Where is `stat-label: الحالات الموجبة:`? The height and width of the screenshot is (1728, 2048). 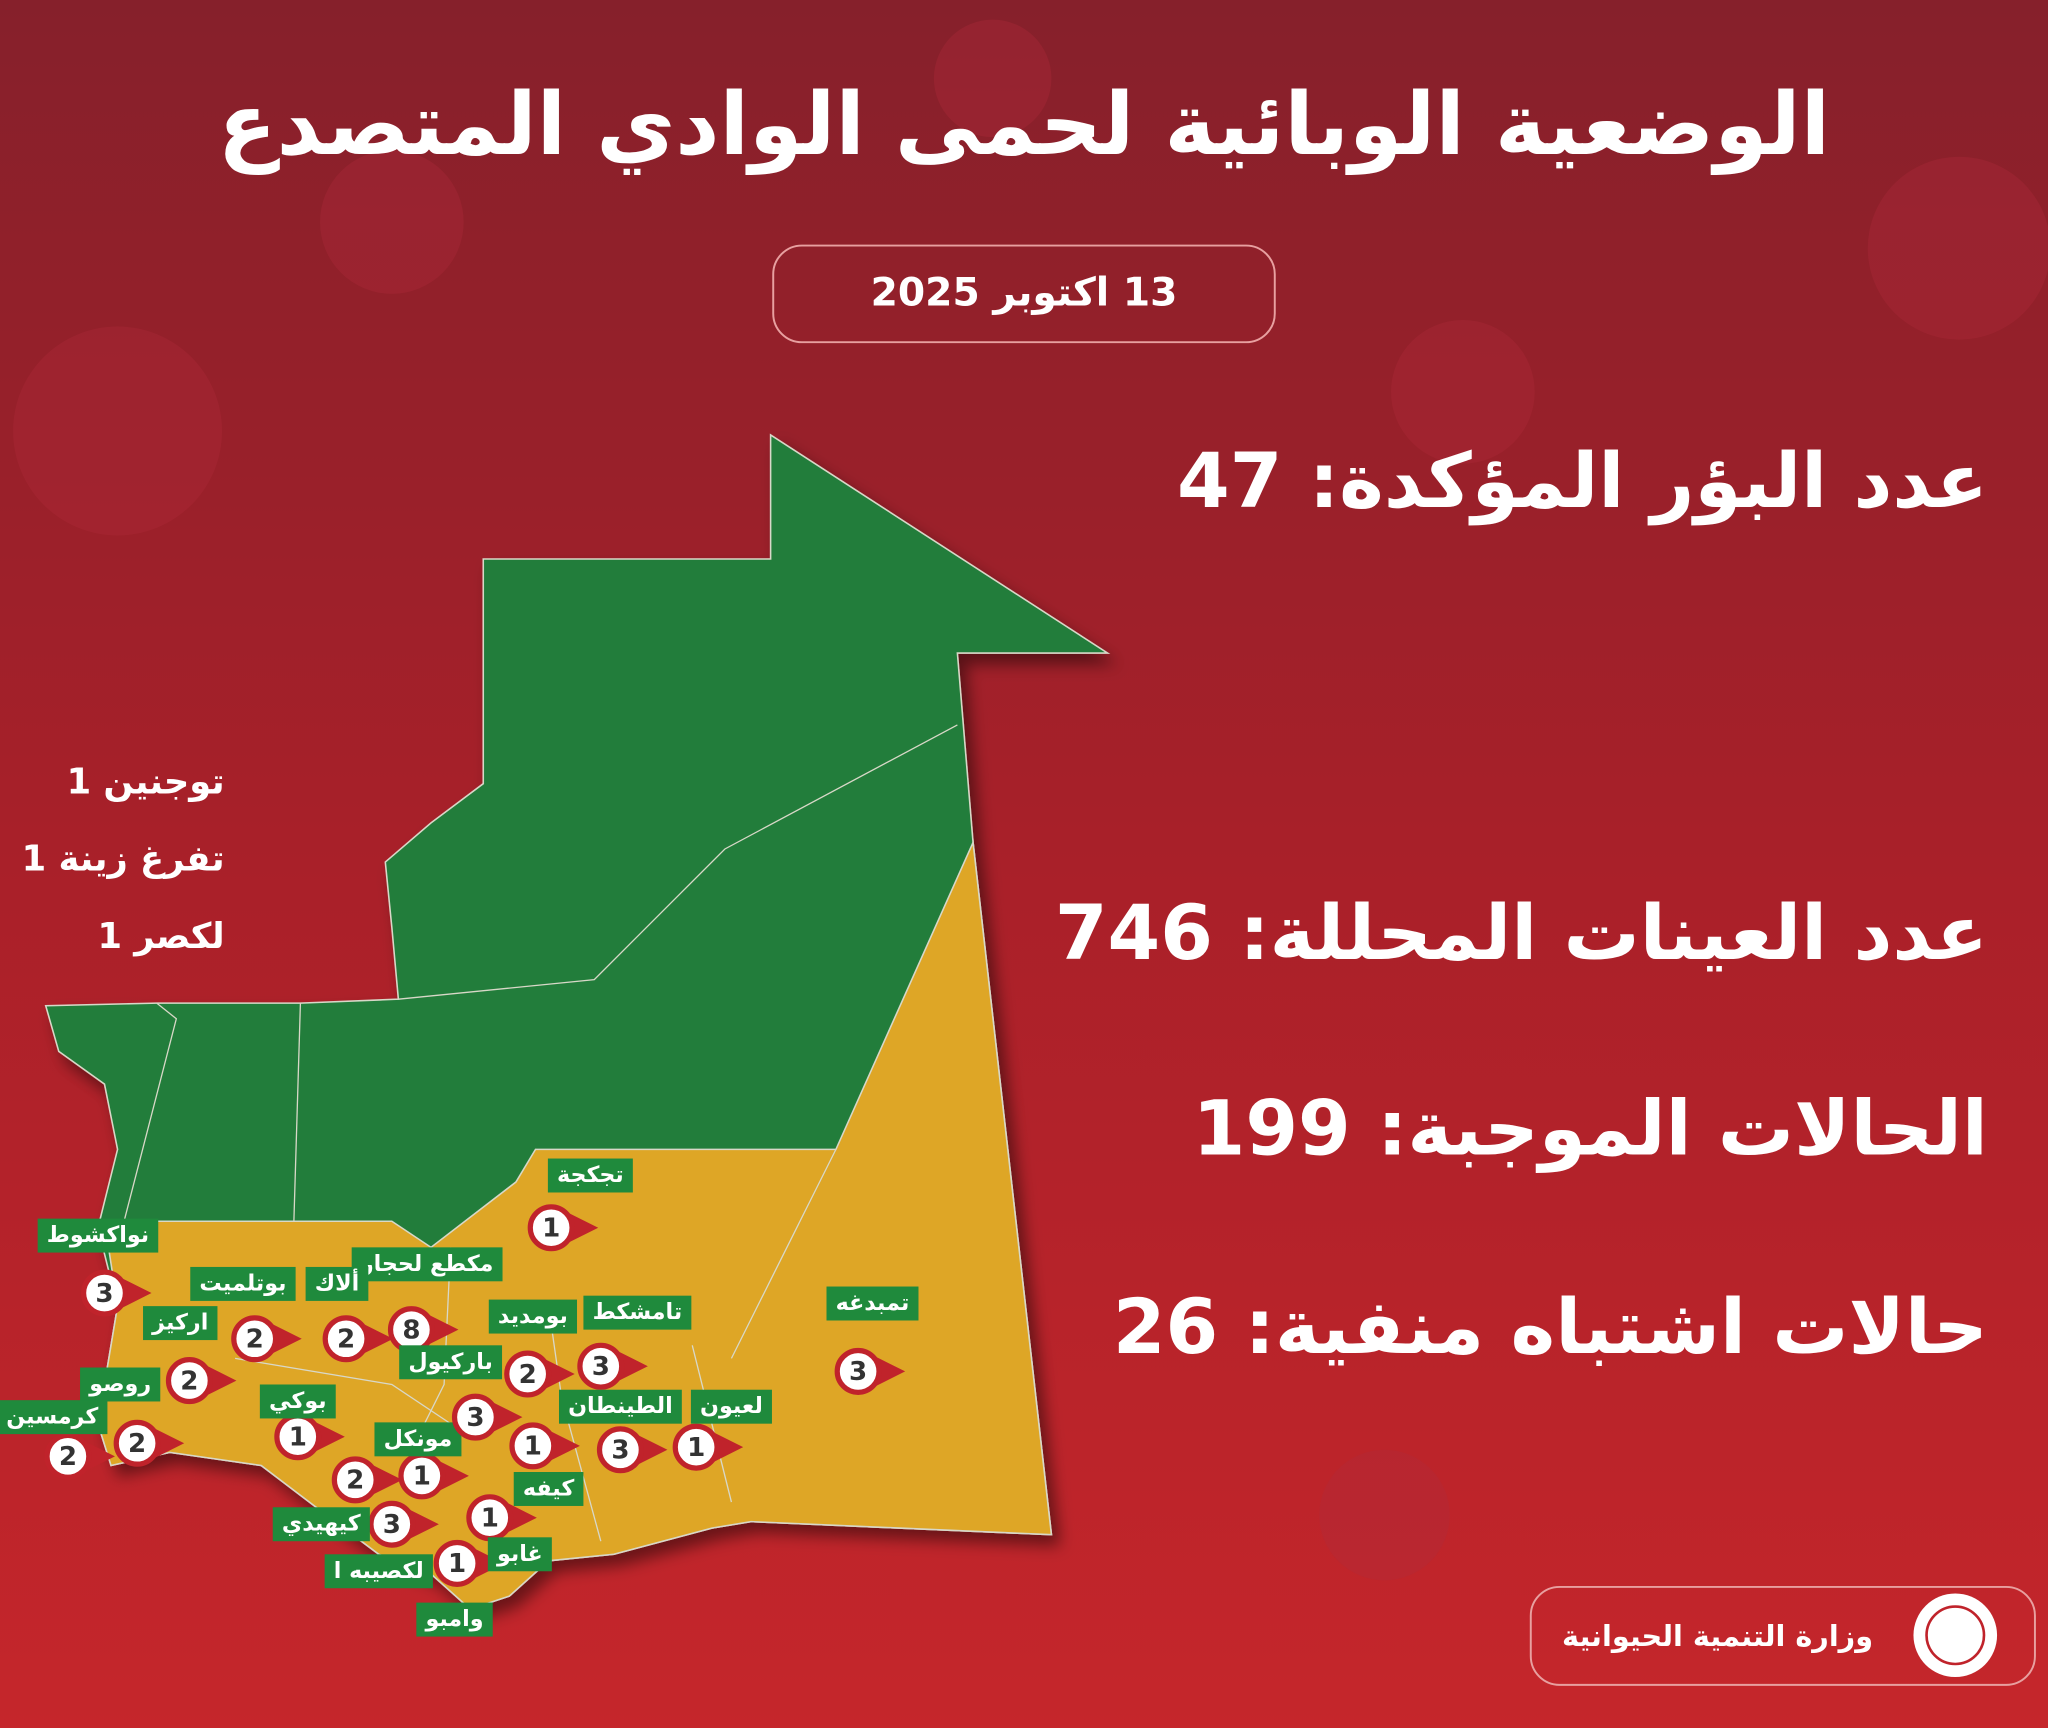 stat-label: الحالات الموجبة: is located at coordinates (1682, 1129).